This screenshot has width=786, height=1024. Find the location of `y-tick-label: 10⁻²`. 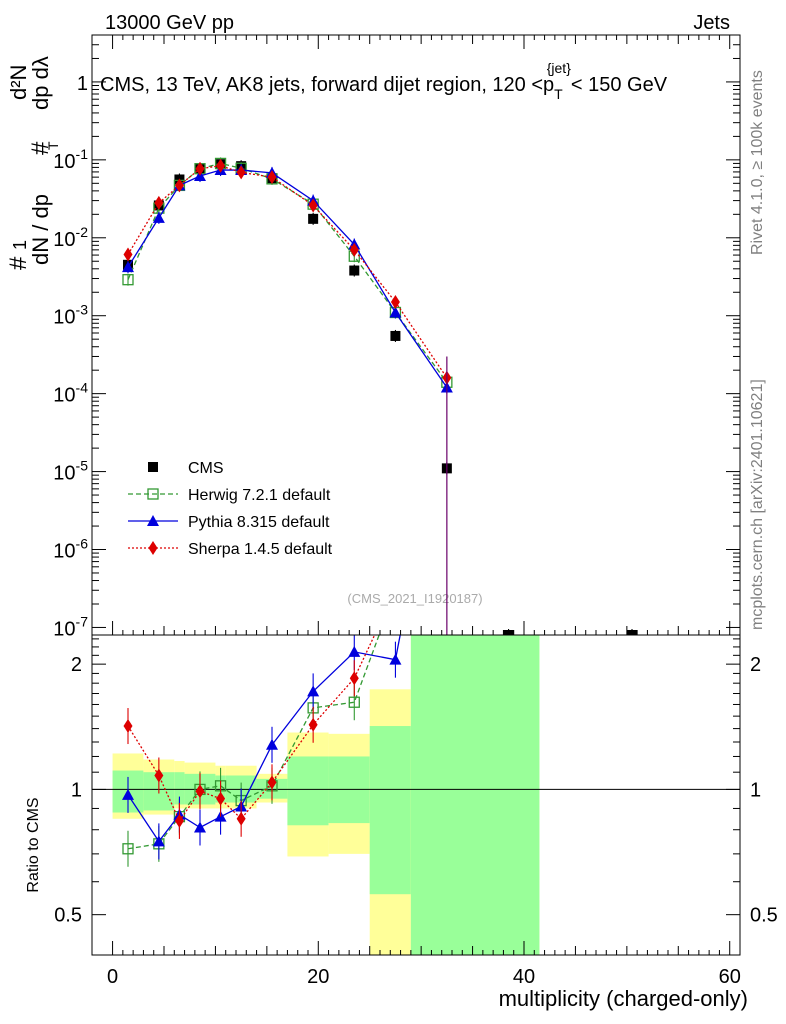

y-tick-label: 10⁻² is located at coordinates (70, 237).